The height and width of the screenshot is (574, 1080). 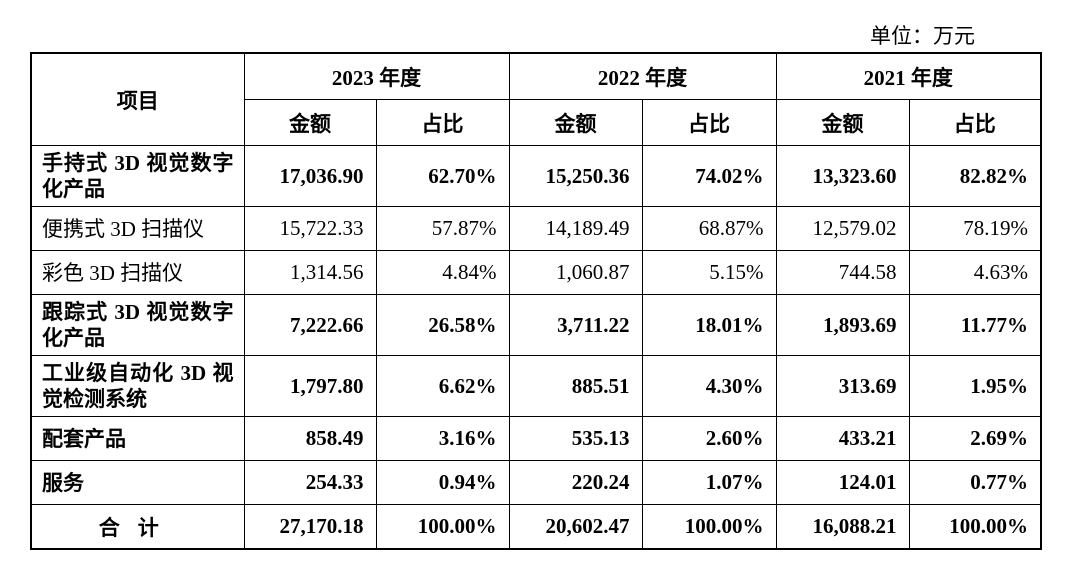 I want to click on header-cell: 2023 年度, so click(x=376, y=76).